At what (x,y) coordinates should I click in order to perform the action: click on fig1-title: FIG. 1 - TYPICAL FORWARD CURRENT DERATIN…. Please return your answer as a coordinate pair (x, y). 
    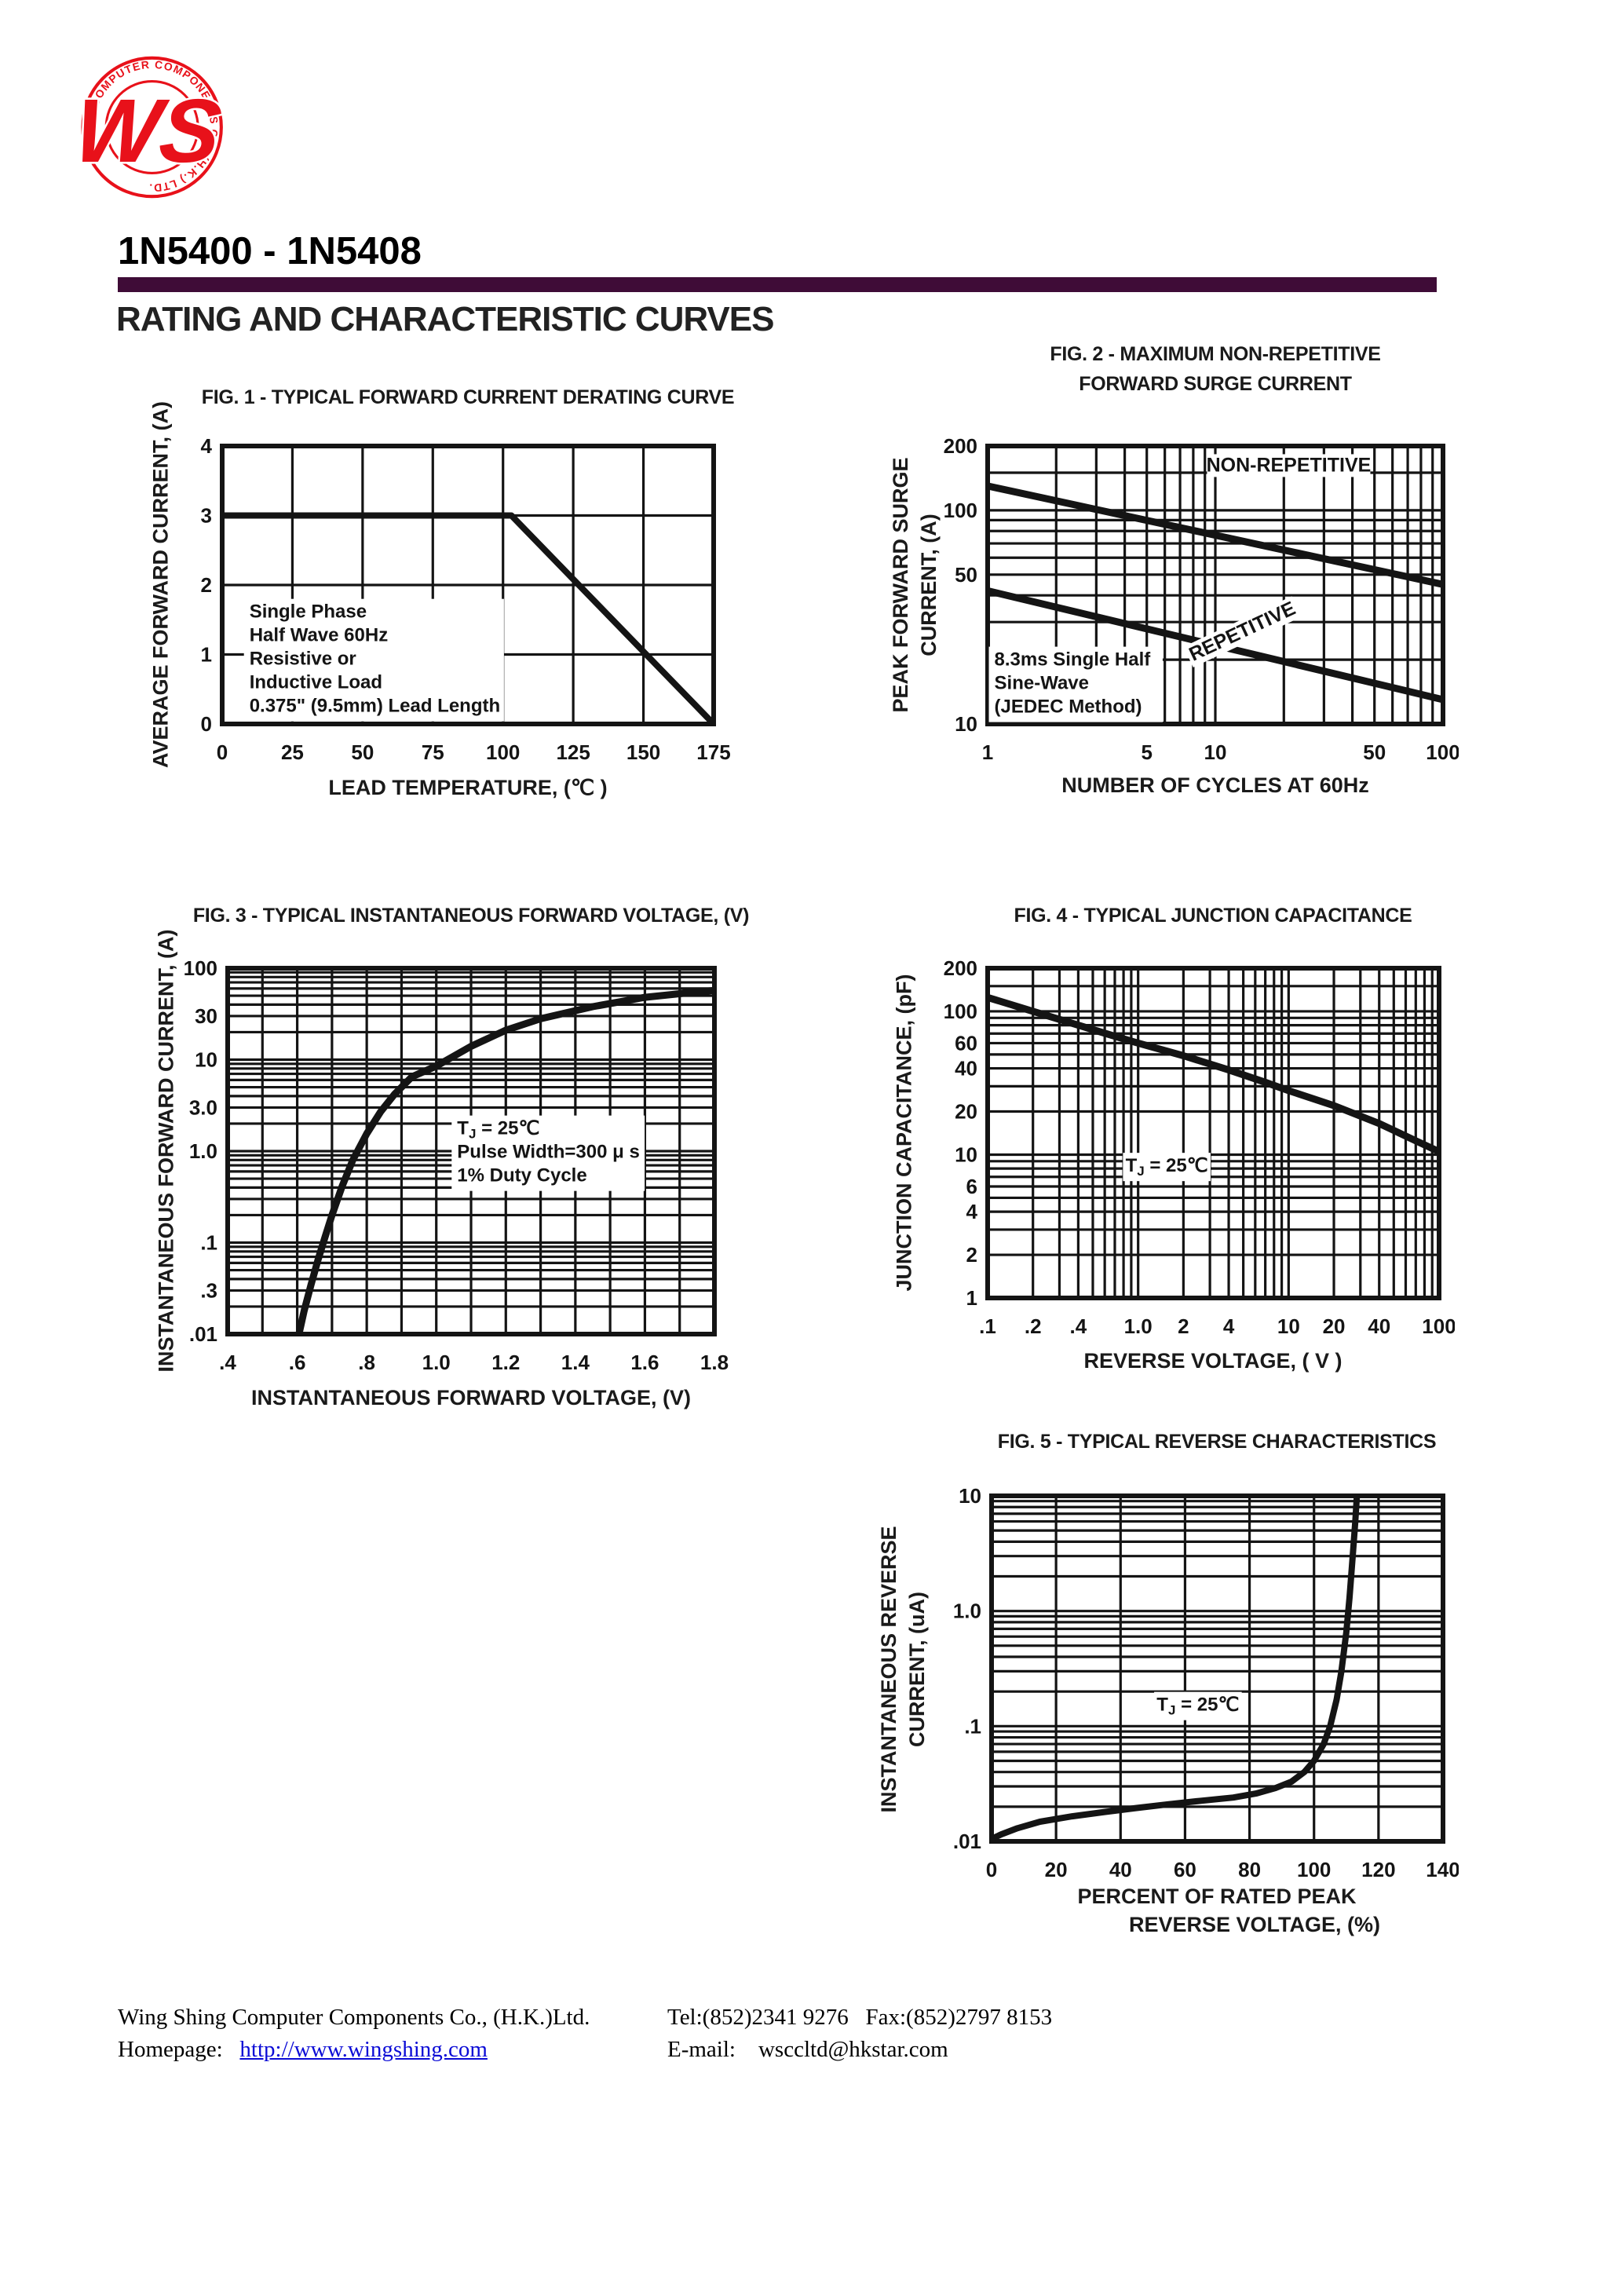
    Looking at the image, I should click on (468, 397).